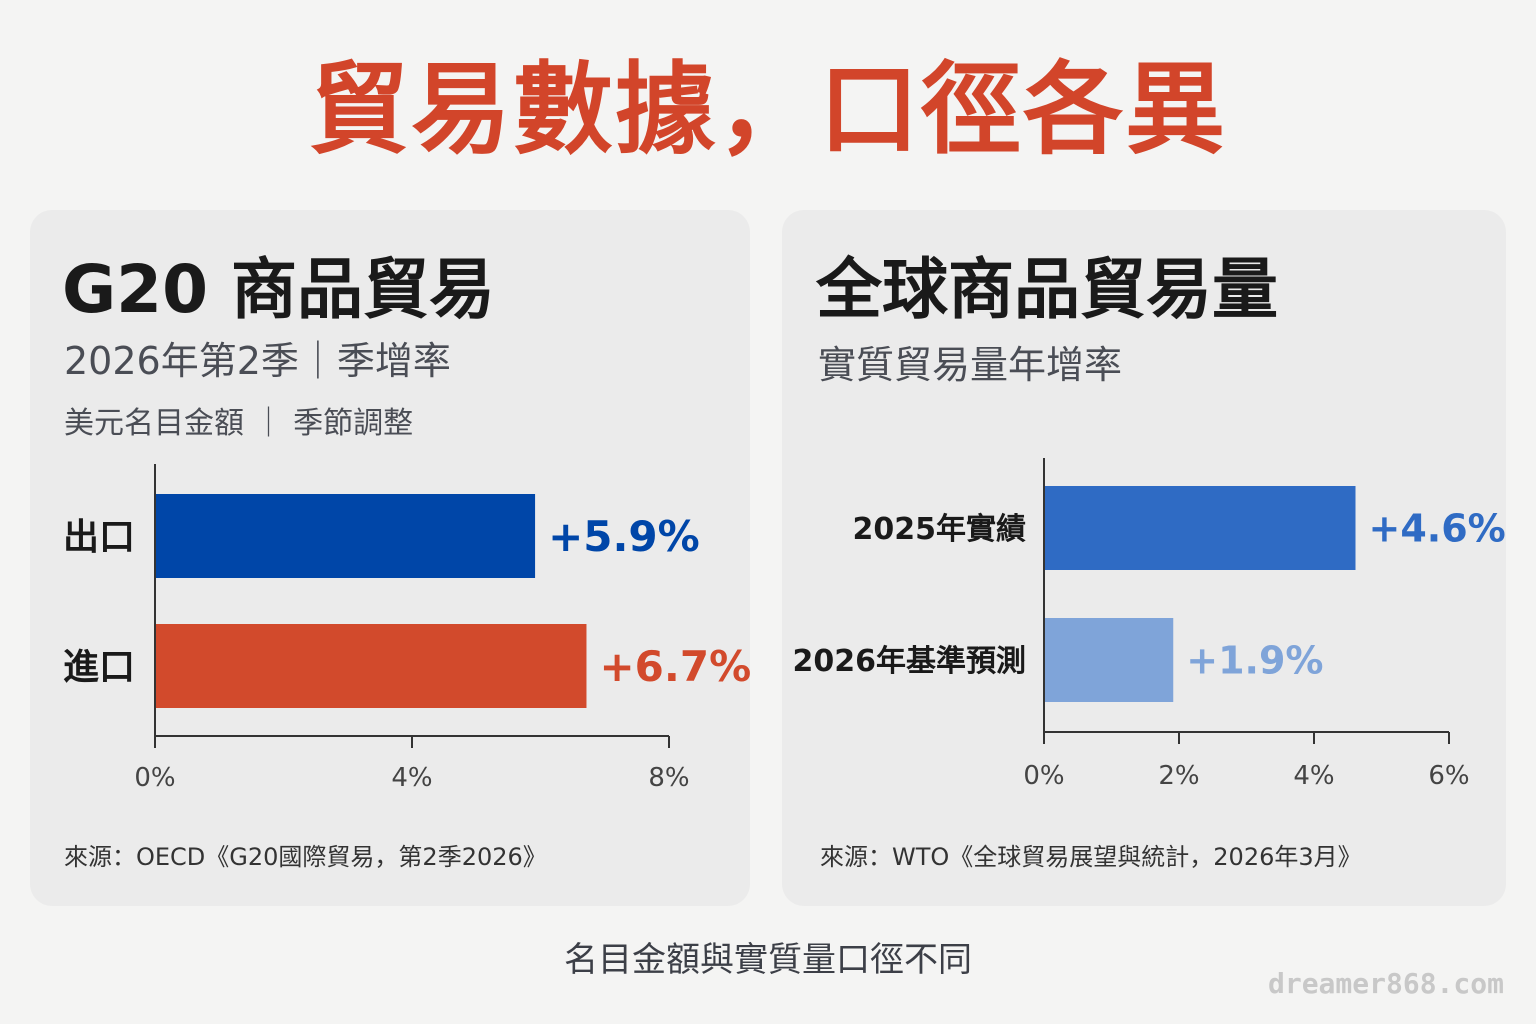 This screenshot has width=1536, height=1024. What do you see at coordinates (910, 661) in the screenshot?
I see `category-label: 2026年基準預測` at bounding box center [910, 661].